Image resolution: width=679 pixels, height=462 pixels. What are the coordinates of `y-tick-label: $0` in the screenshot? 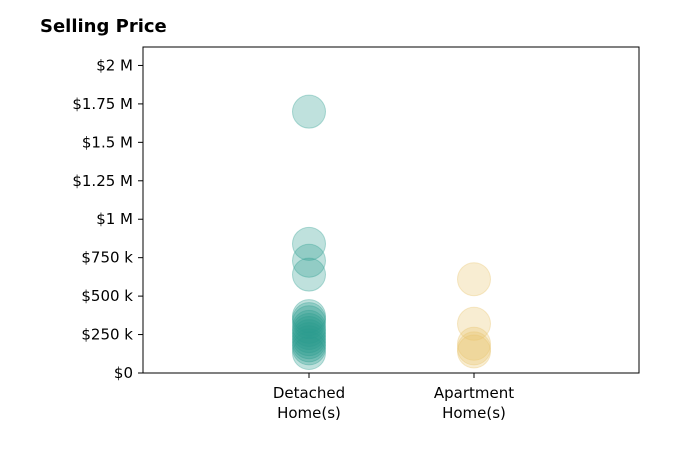 It's located at (123, 373).